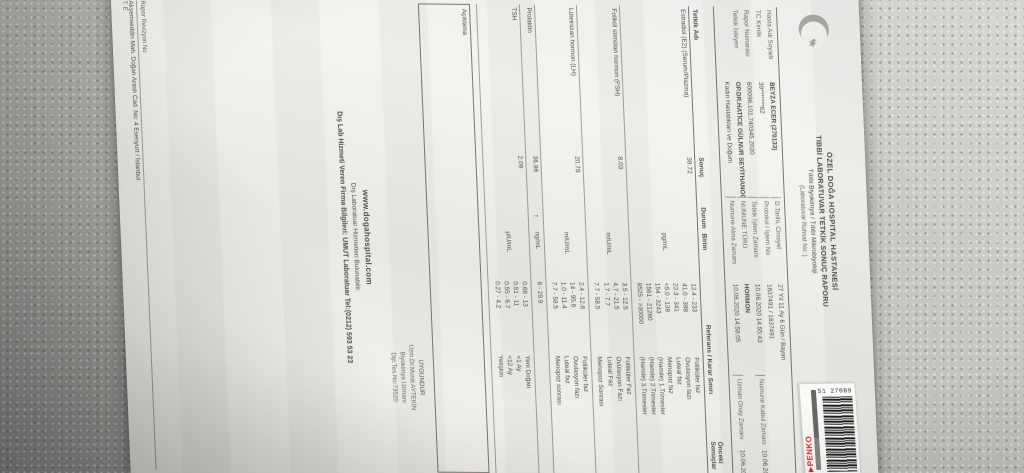 The width and height of the screenshot is (1024, 473). I want to click on age-sex-label: D.Tarihi, Cinsiyet, so click(777, 239).